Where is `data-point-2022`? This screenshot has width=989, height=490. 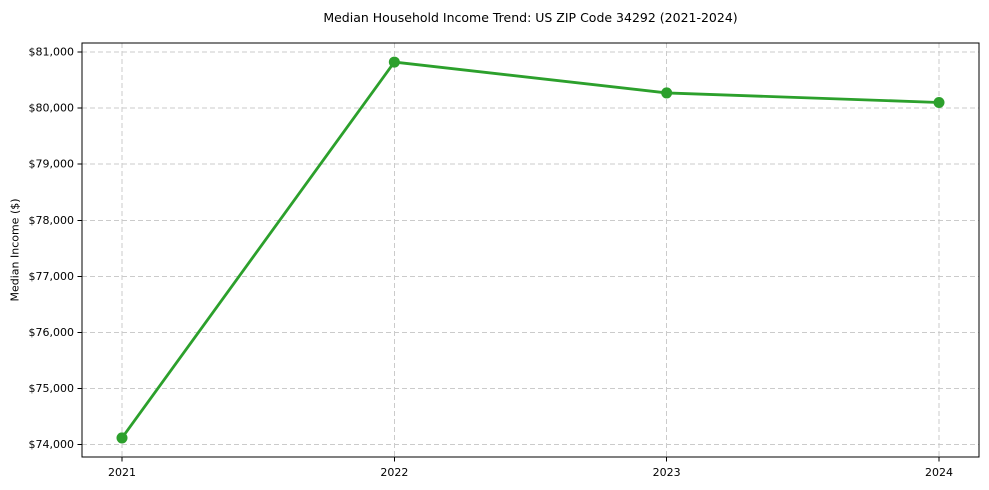 data-point-2022 is located at coordinates (394, 62).